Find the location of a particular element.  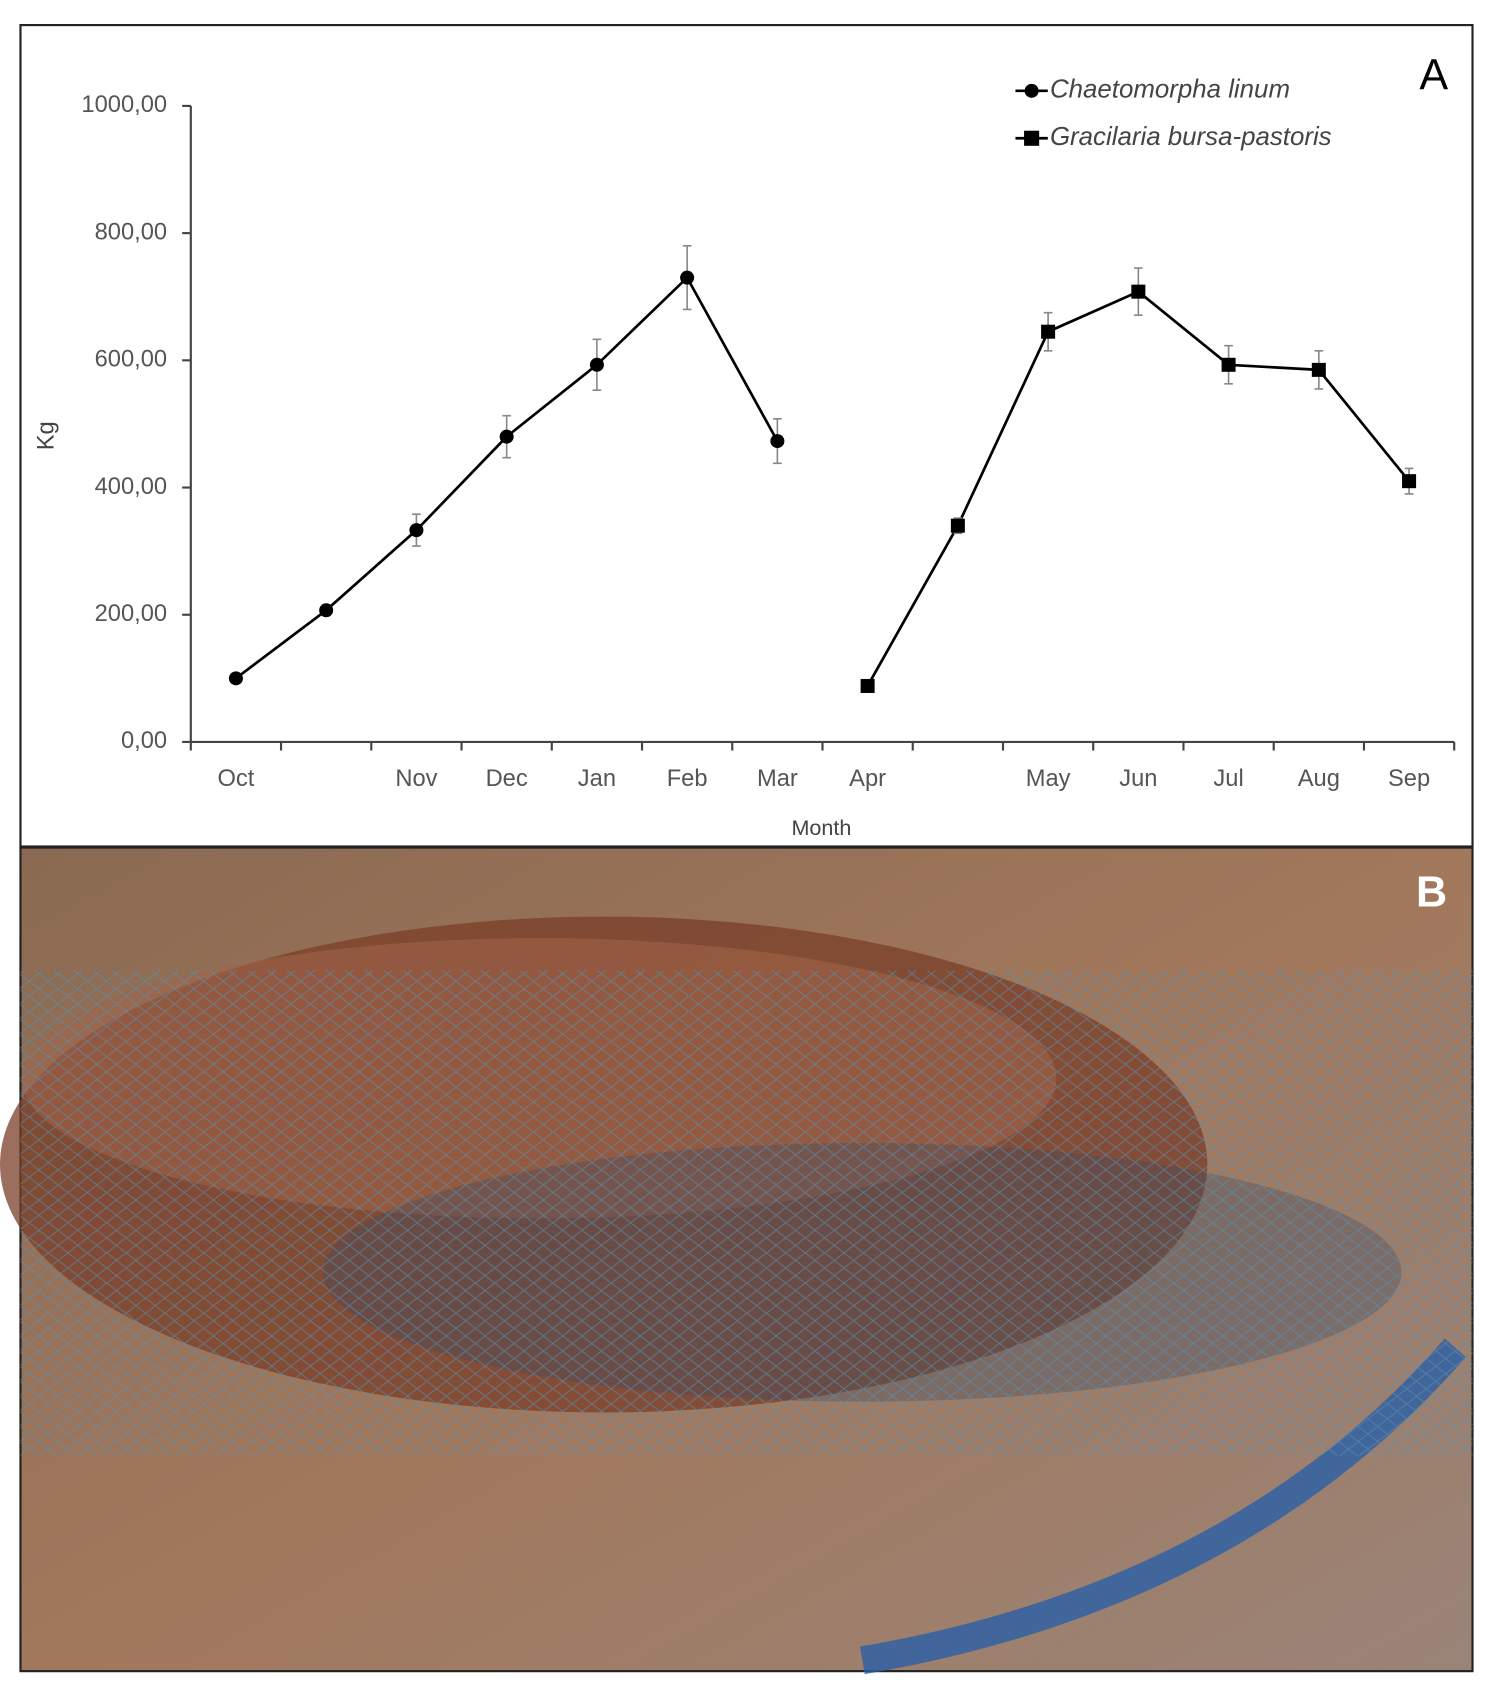

x-tick-label: Aug is located at coordinates (1319, 779).